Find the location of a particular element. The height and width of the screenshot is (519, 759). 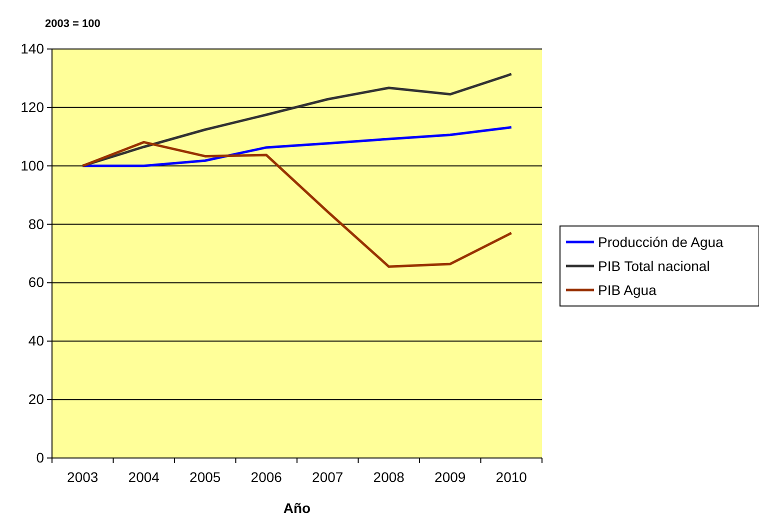

x-tick-label: 2010 is located at coordinates (512, 476).